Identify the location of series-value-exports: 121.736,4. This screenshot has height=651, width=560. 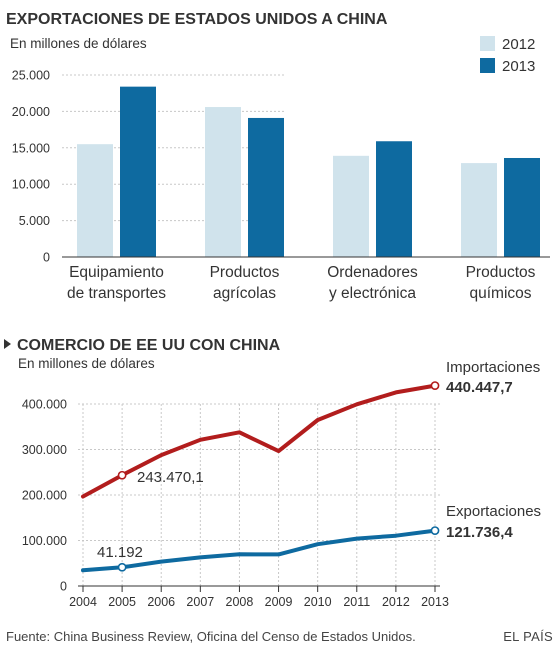
(479, 532).